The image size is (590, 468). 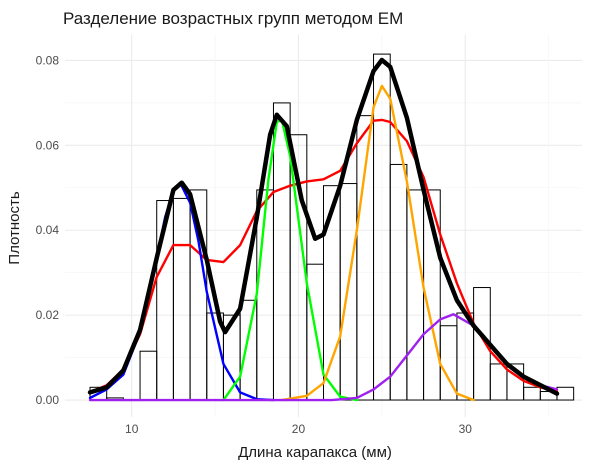 I want to click on y-tick-label: 0.00, so click(x=48, y=400).